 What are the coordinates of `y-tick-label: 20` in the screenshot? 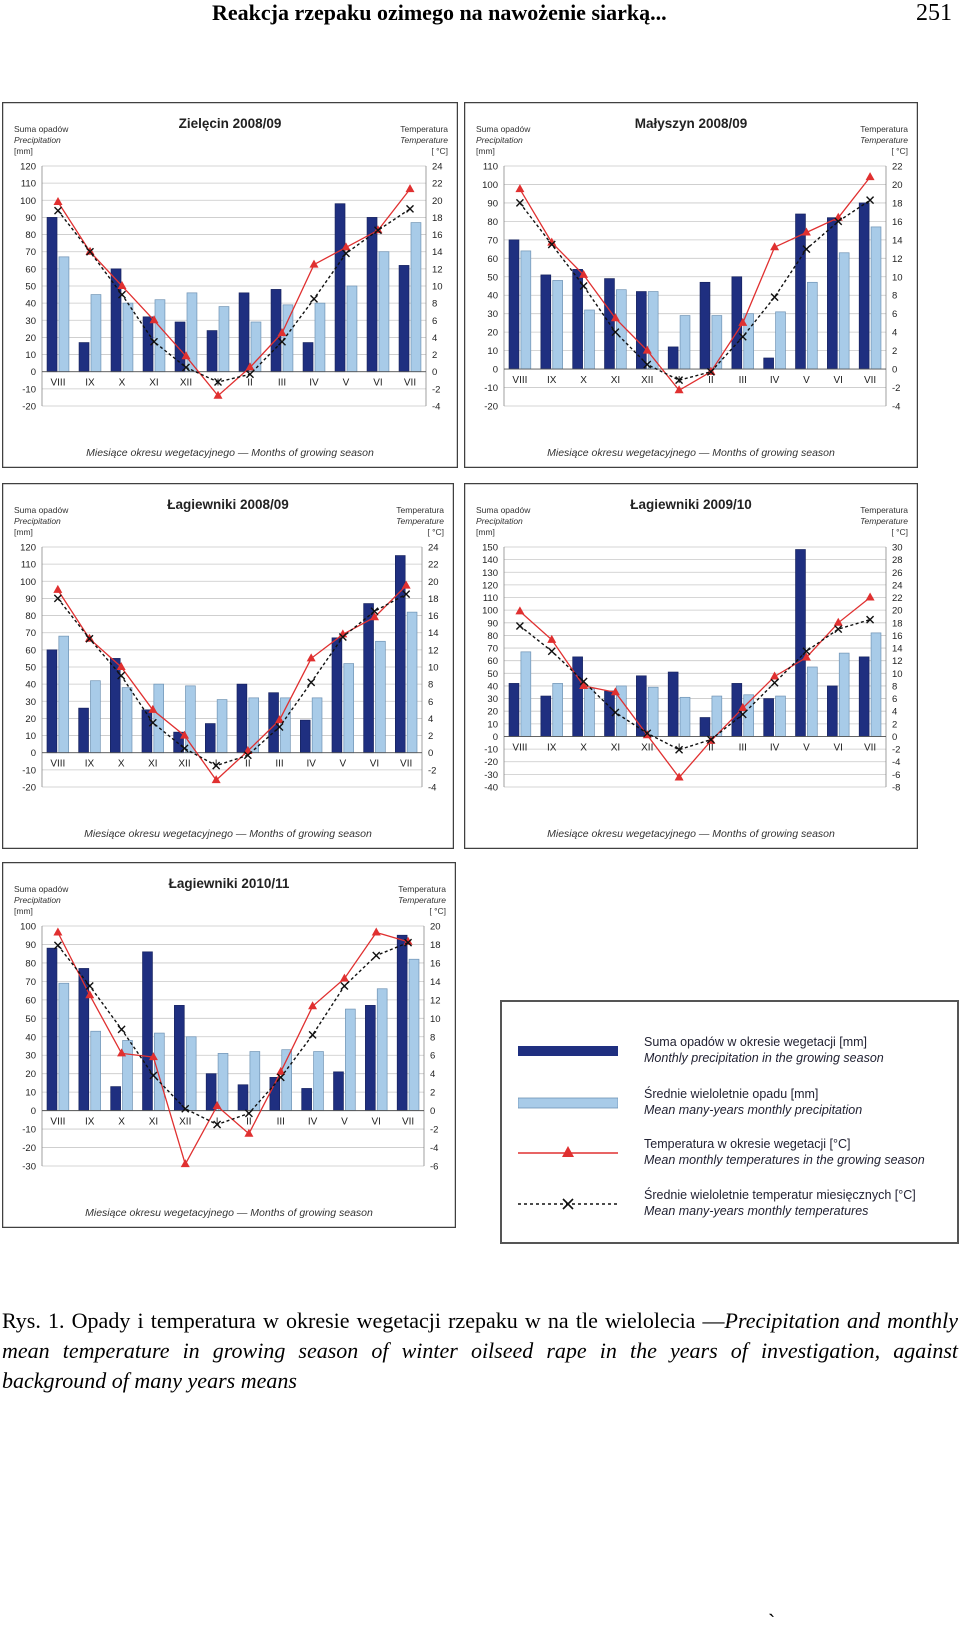 It's located at (30, 1074).